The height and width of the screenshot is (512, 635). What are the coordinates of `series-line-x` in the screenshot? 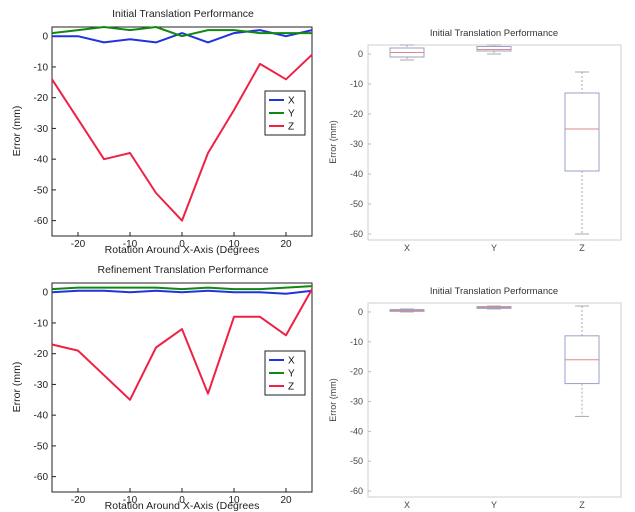 It's located at (182, 292).